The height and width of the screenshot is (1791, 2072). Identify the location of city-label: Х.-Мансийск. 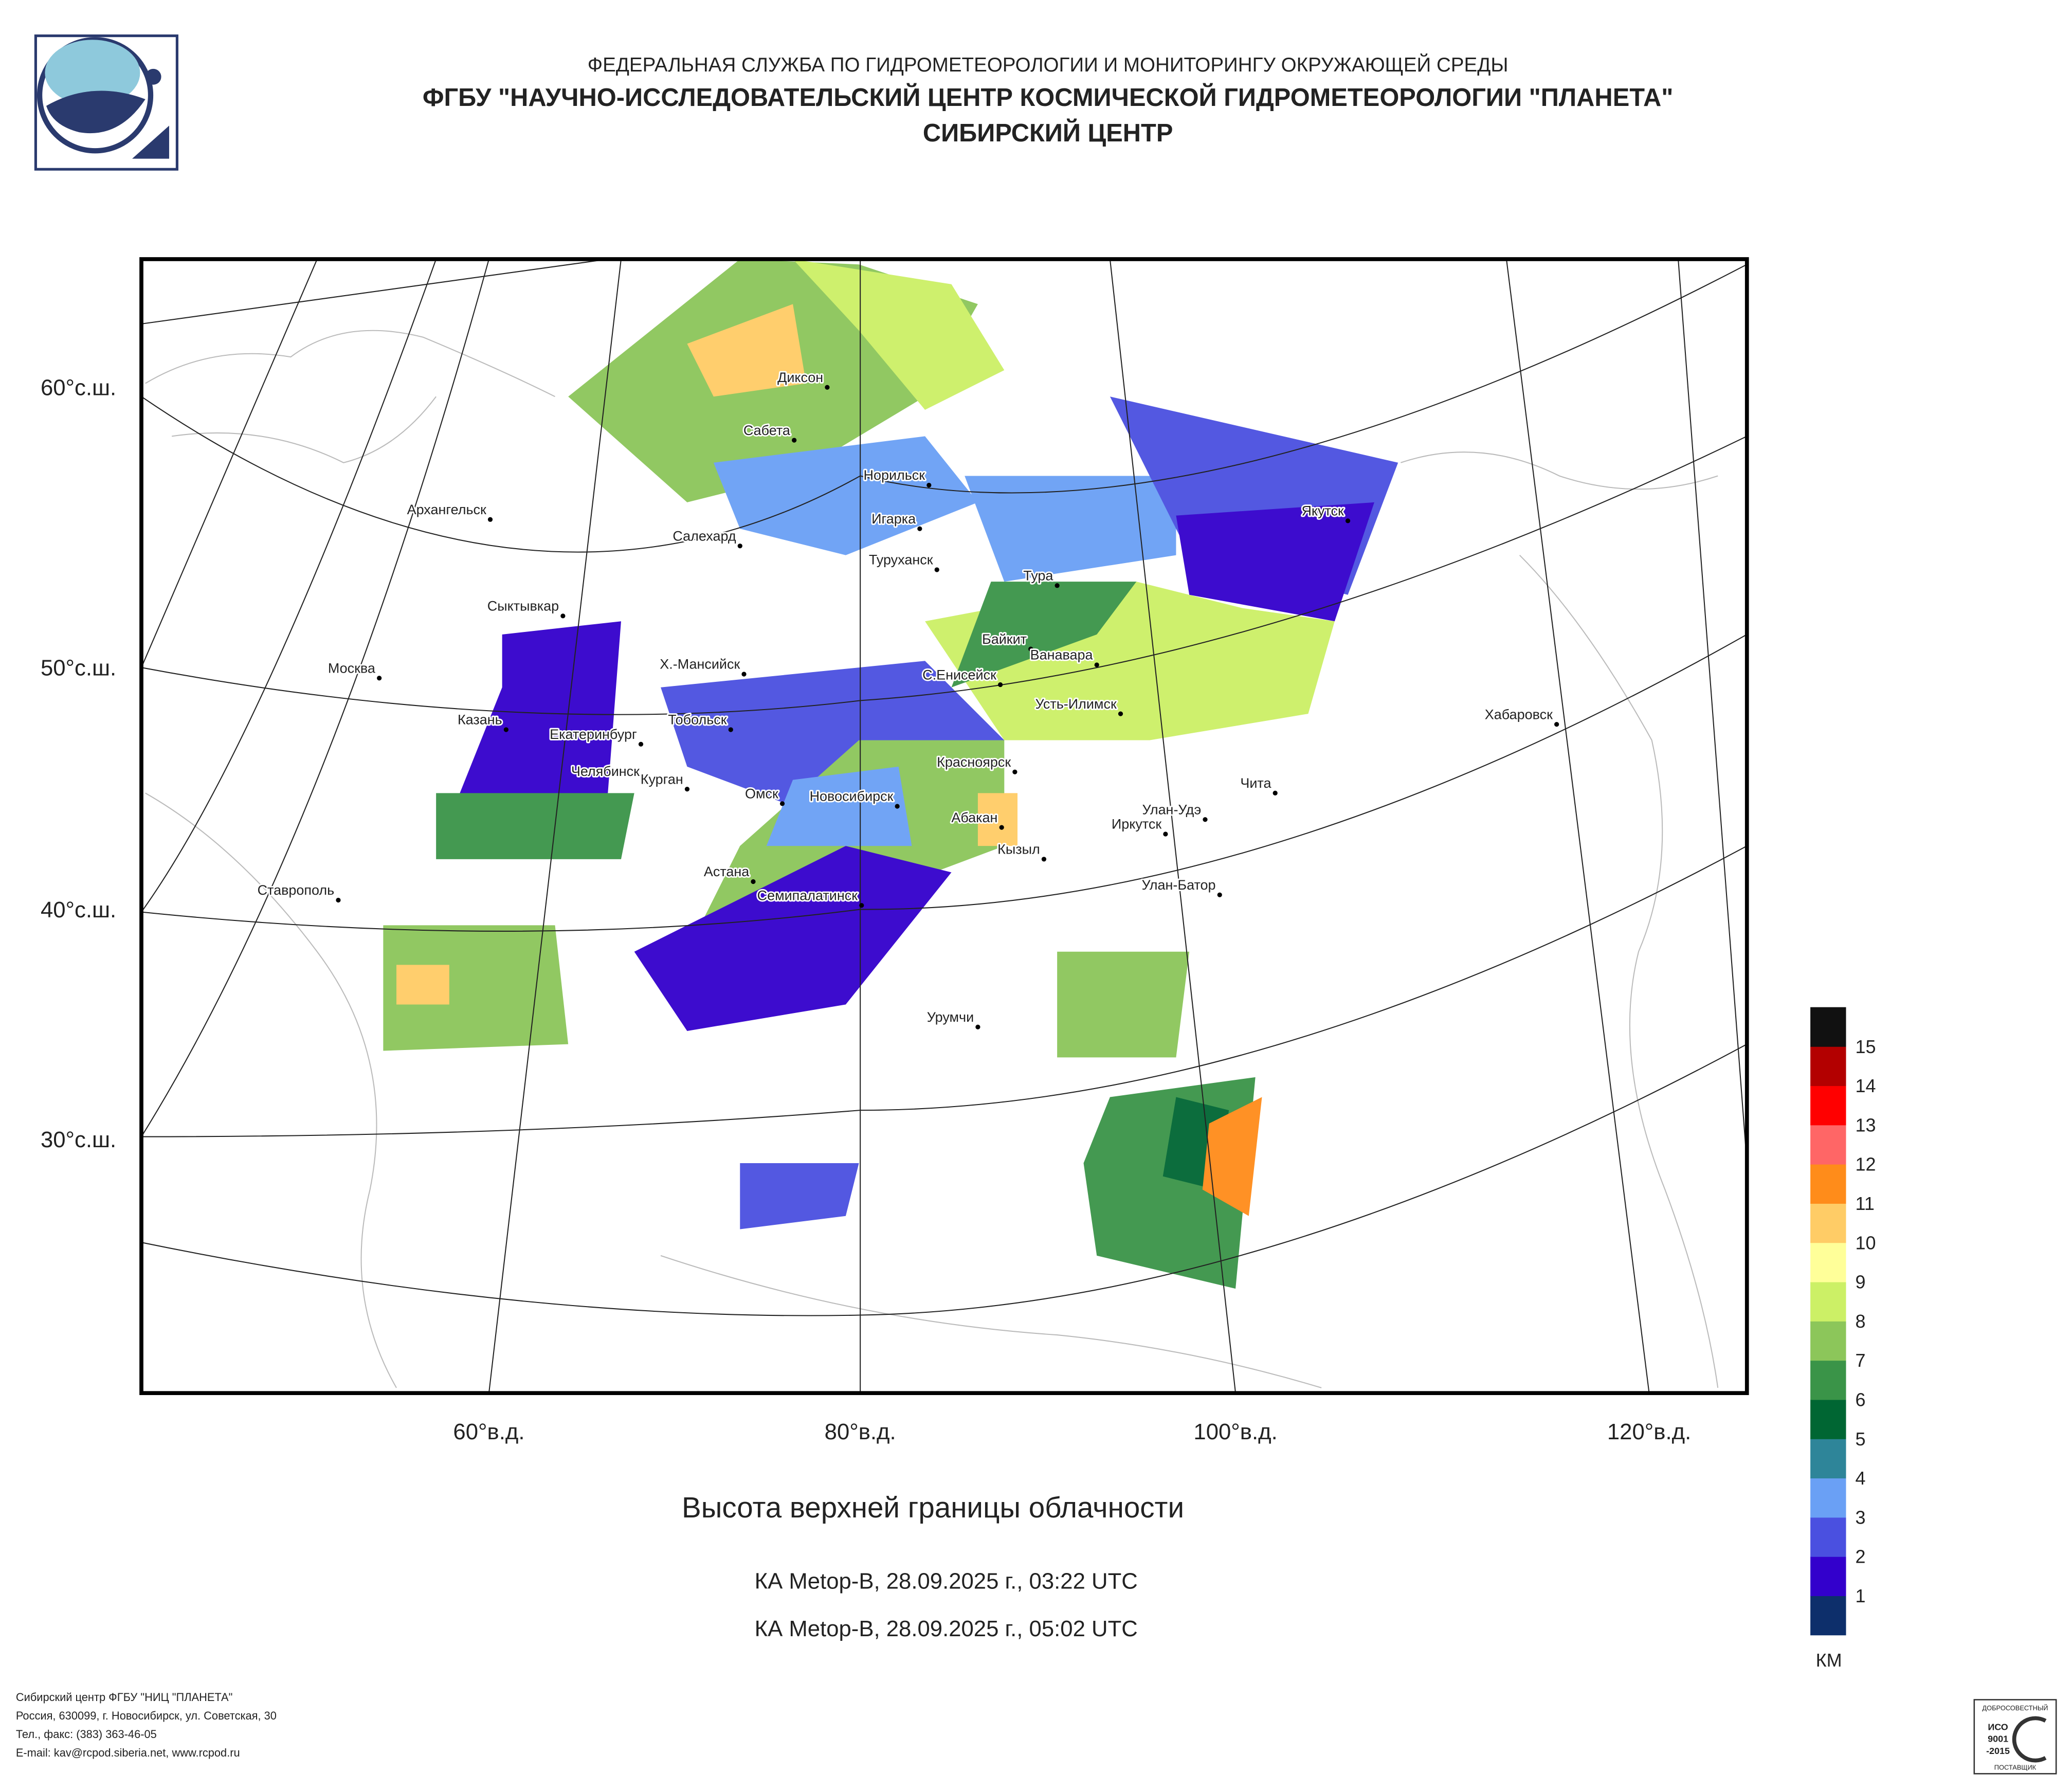
(700, 664).